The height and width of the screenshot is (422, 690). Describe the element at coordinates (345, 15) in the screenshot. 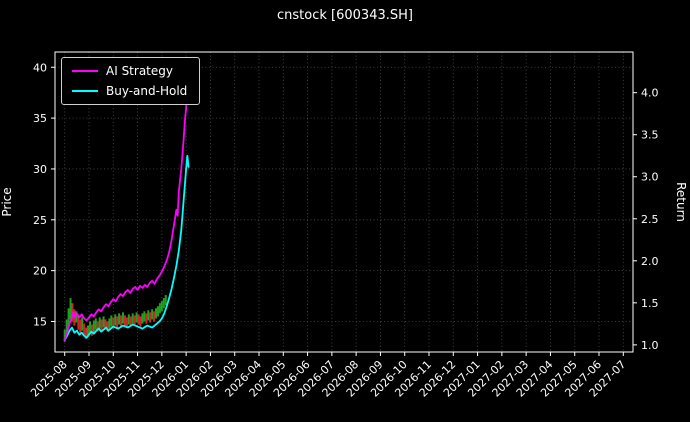

I see `chart-title: cnstock [600343.SH]` at that location.